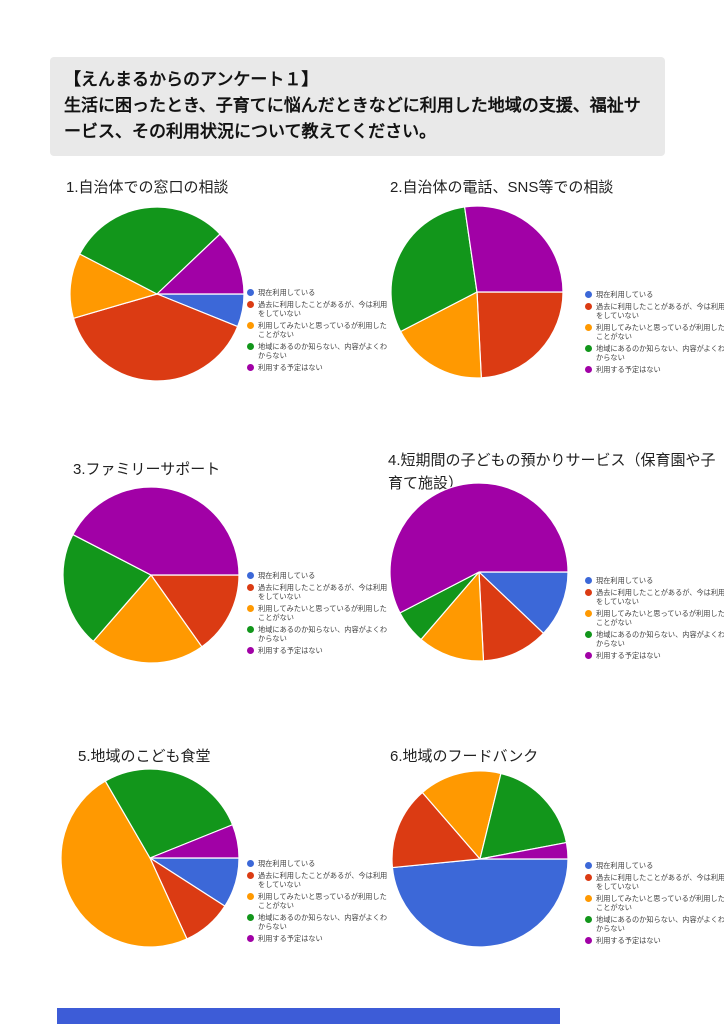  I want to click on chart-title: 1.自治体での窓口の相談, so click(147, 187).